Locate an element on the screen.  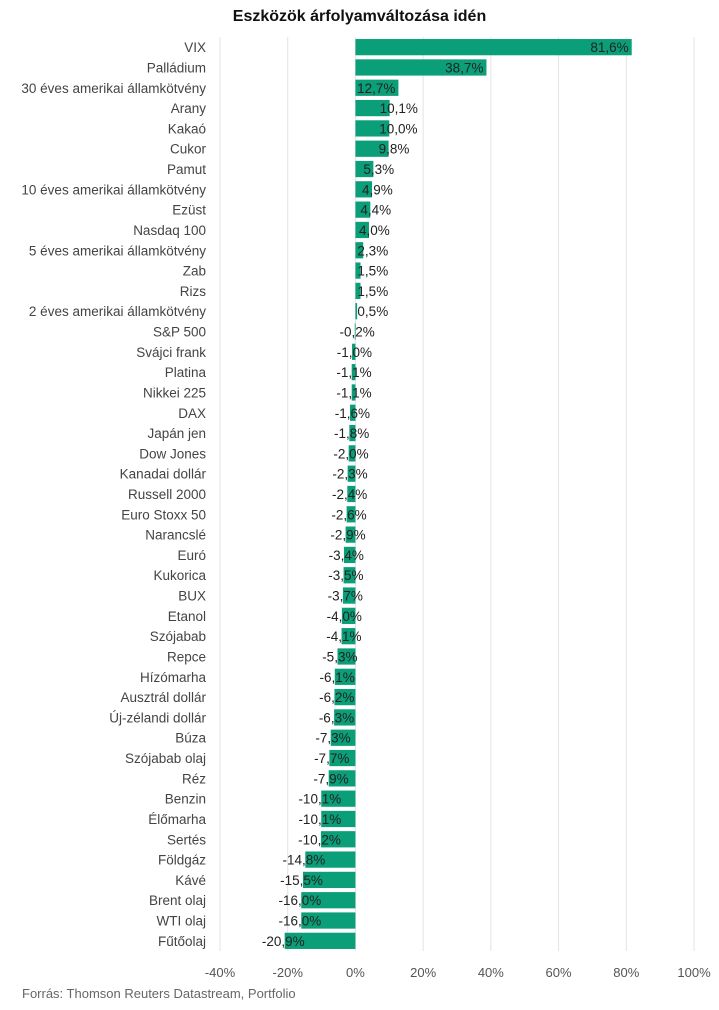
category-label: Földgáz is located at coordinates (182, 860).